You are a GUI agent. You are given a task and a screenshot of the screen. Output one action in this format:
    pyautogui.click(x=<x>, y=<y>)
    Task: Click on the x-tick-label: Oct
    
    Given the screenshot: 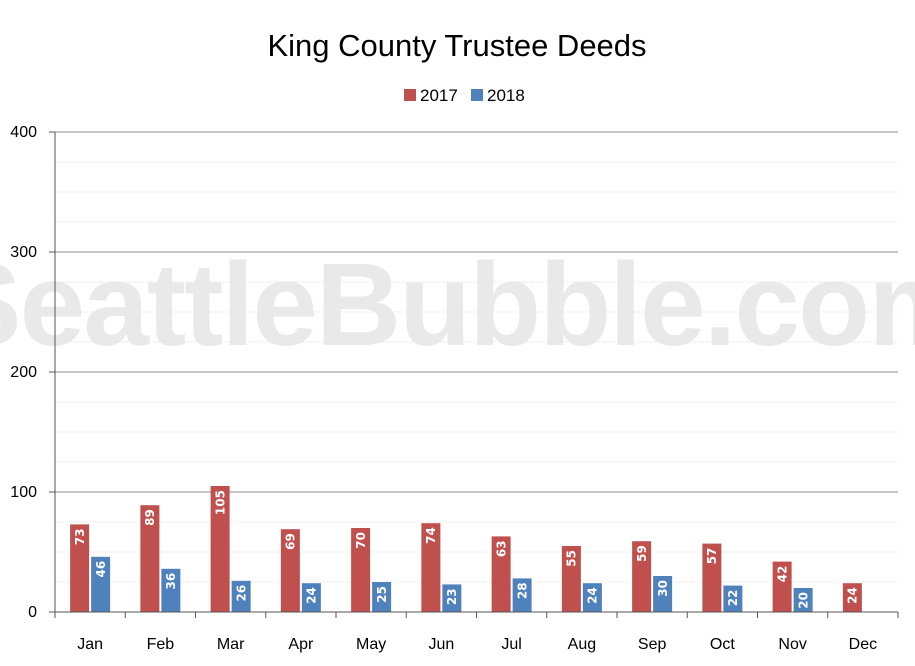 What is the action you would take?
    pyautogui.click(x=722, y=644)
    